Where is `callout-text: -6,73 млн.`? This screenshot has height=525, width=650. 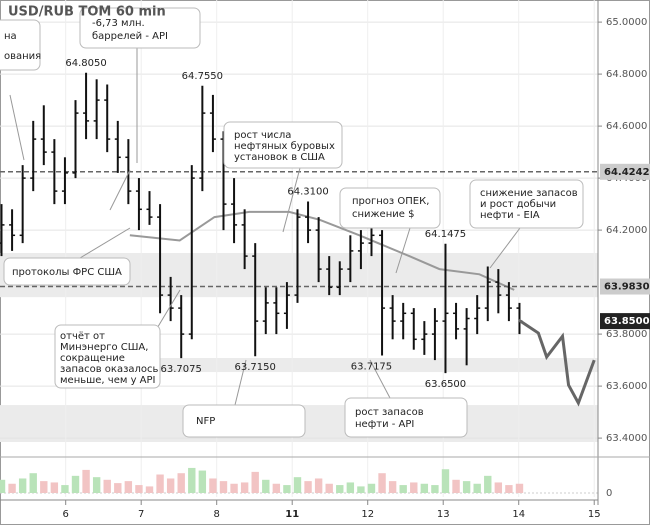 callout-text: -6,73 млн. is located at coordinates (118, 23).